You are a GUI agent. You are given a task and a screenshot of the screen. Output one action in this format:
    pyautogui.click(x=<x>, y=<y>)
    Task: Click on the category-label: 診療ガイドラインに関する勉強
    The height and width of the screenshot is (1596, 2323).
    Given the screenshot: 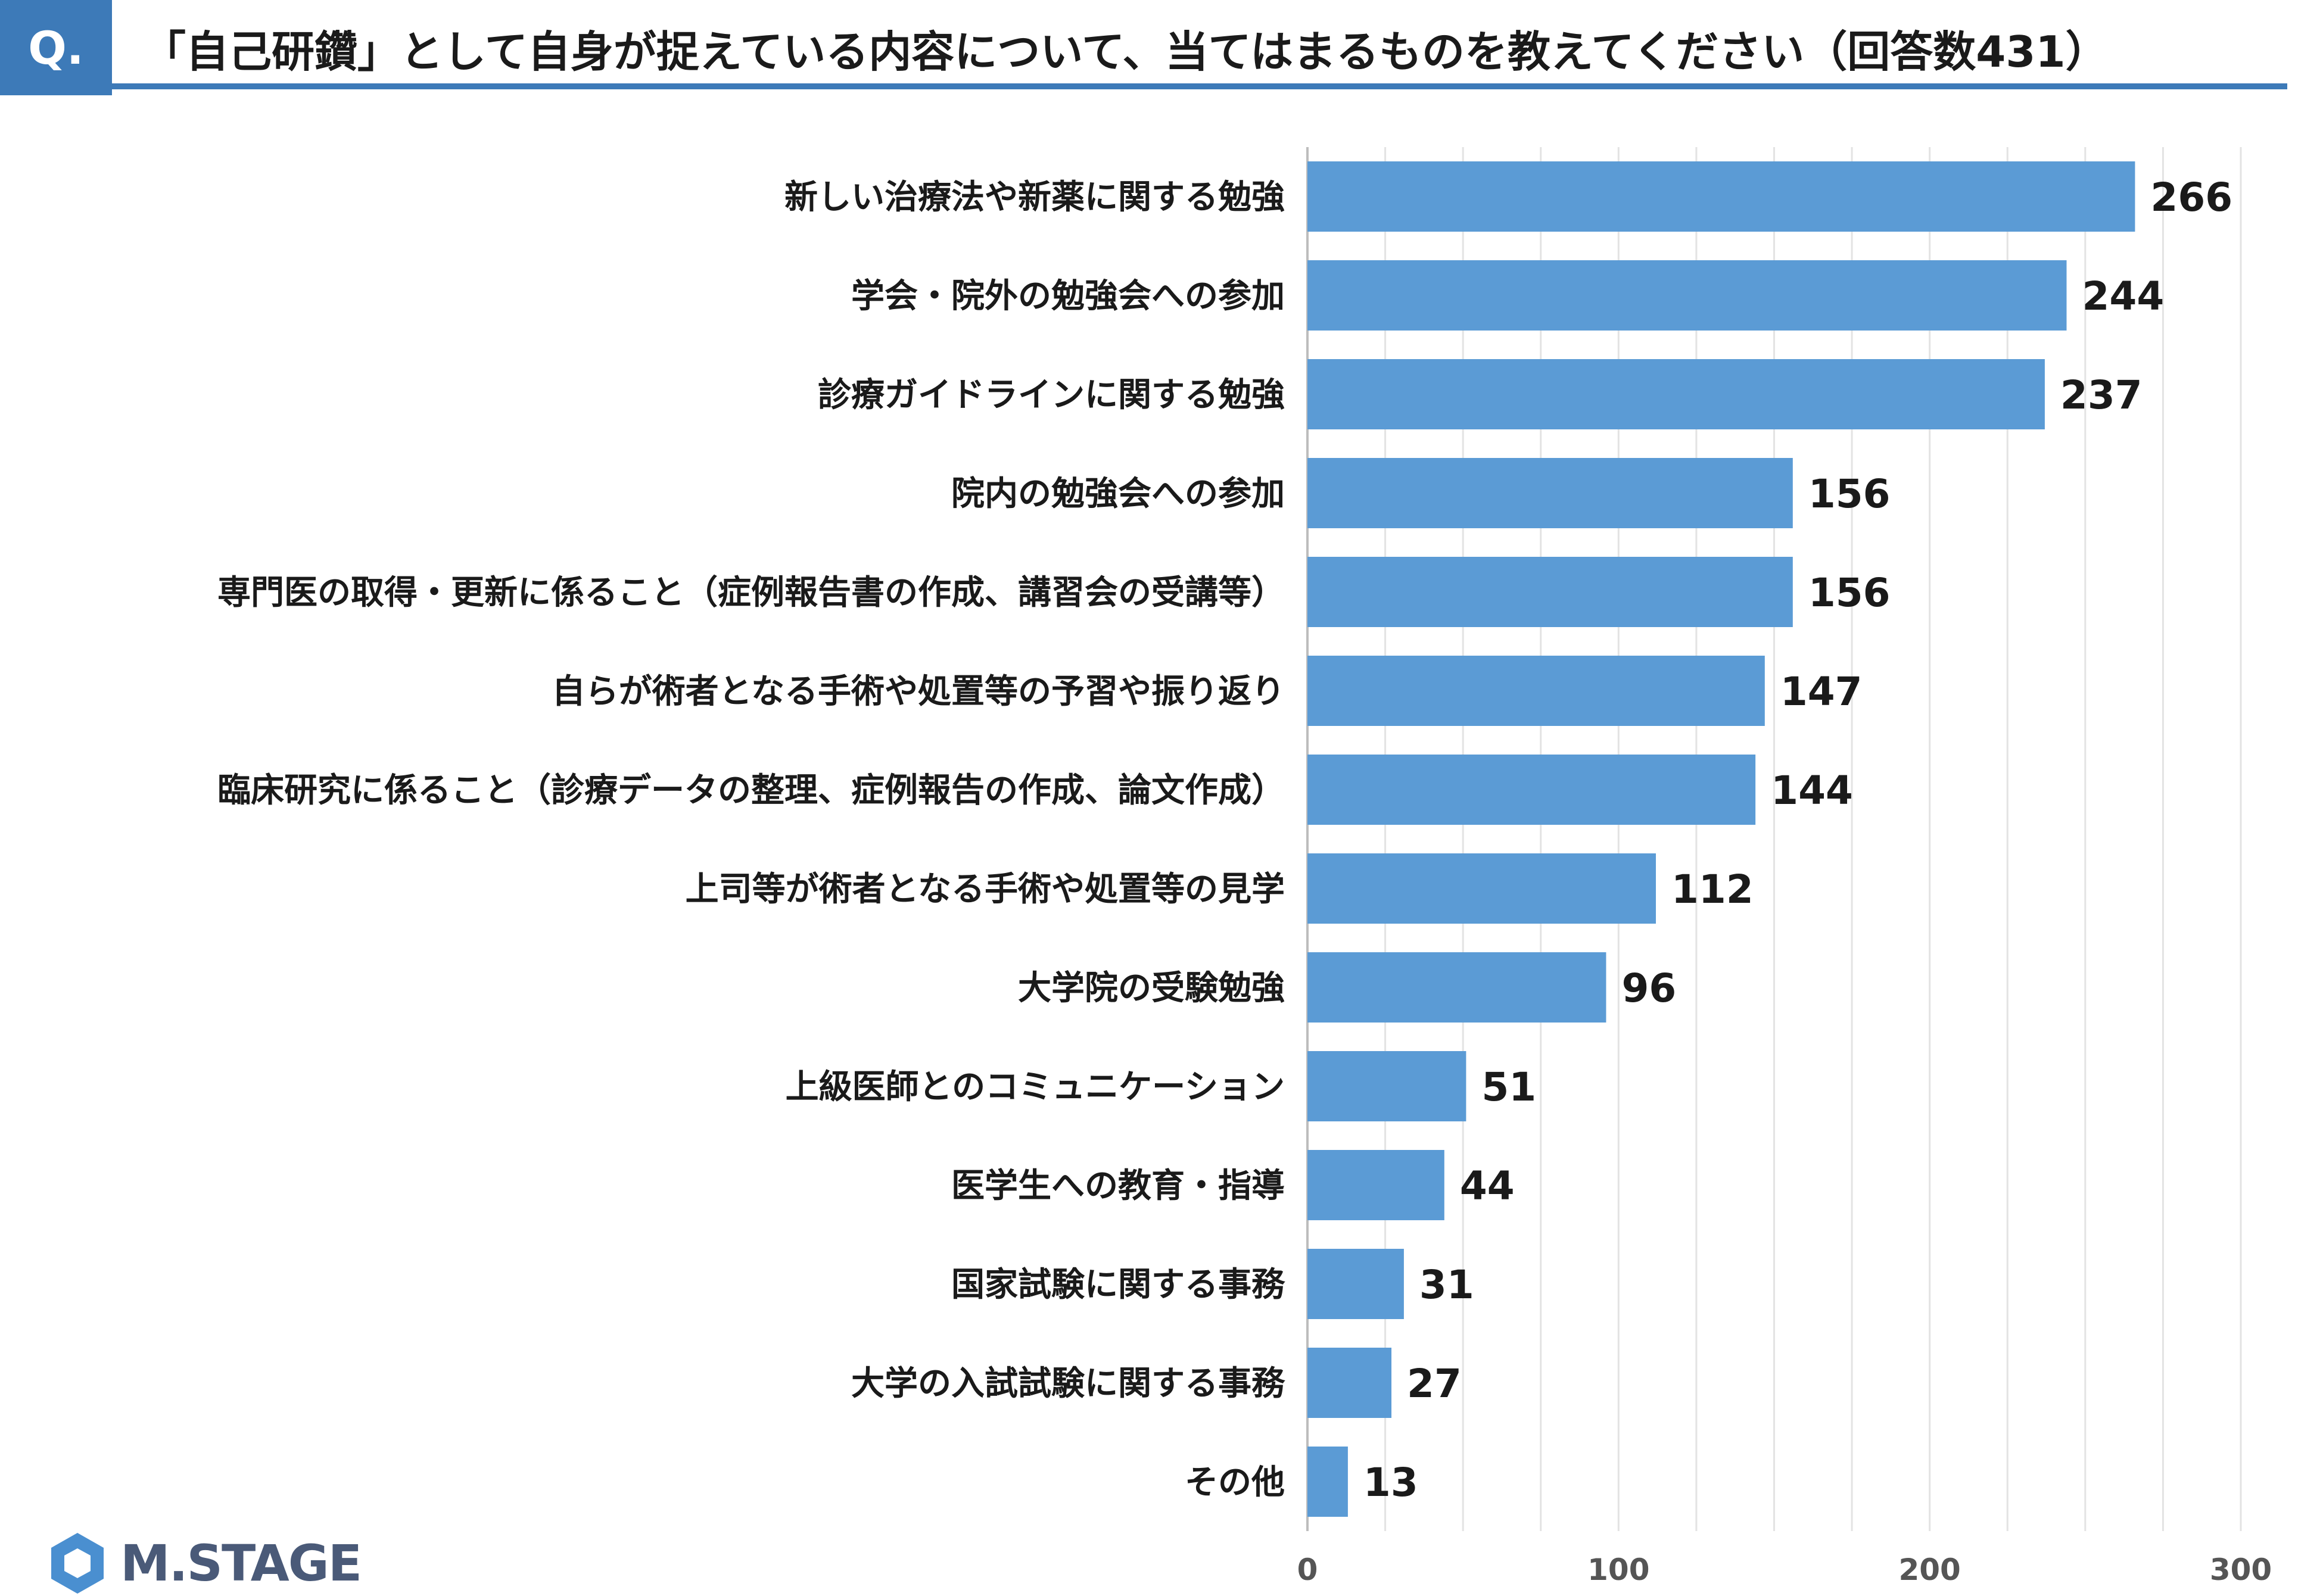 What is the action you would take?
    pyautogui.click(x=1051, y=395)
    